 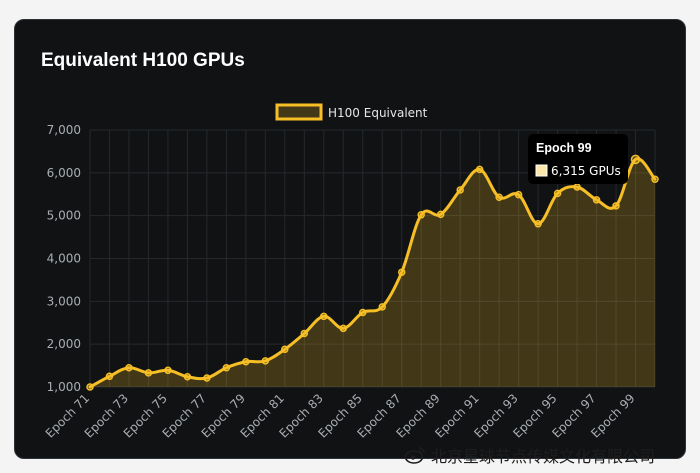 What do you see at coordinates (564, 148) in the screenshot?
I see `tooltip-title: Epoch 99` at bounding box center [564, 148].